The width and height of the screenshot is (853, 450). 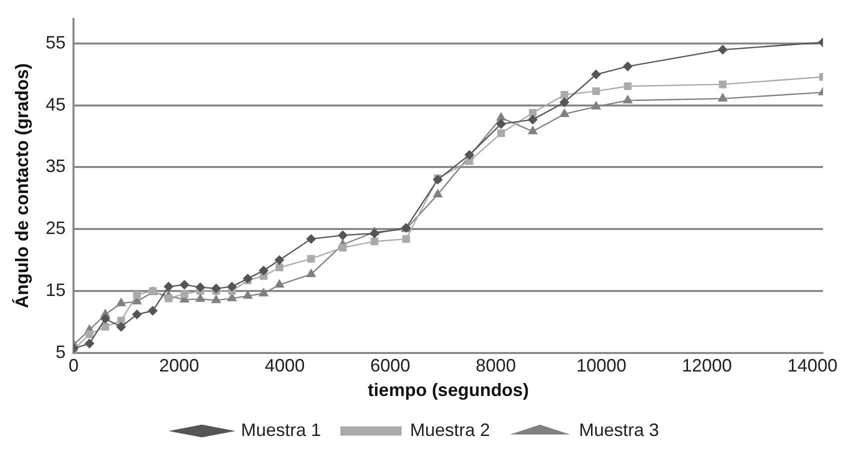 I want to click on x-tick-label: 6000, so click(x=390, y=366).